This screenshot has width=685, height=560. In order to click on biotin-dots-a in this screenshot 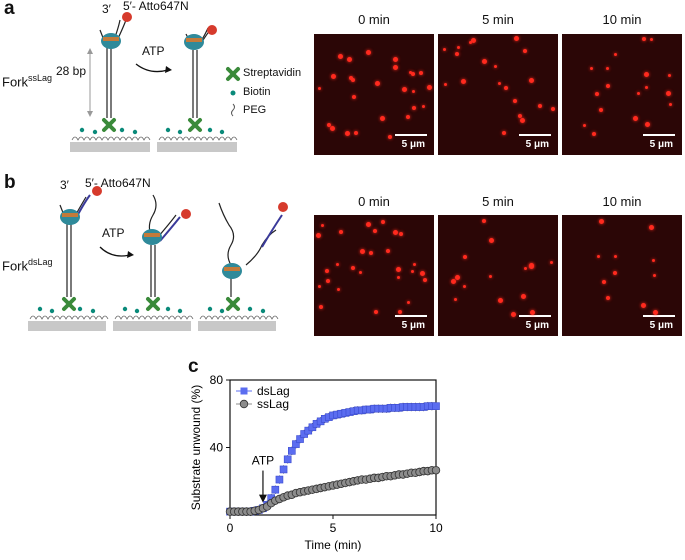, I will do `click(152, 131)`.